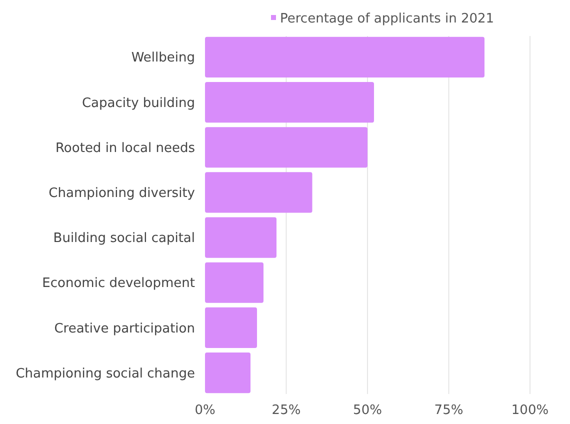 The image size is (570, 424). Describe the element at coordinates (387, 19) in the screenshot. I see `legend-label: Percentage of applicants in 2021` at that location.